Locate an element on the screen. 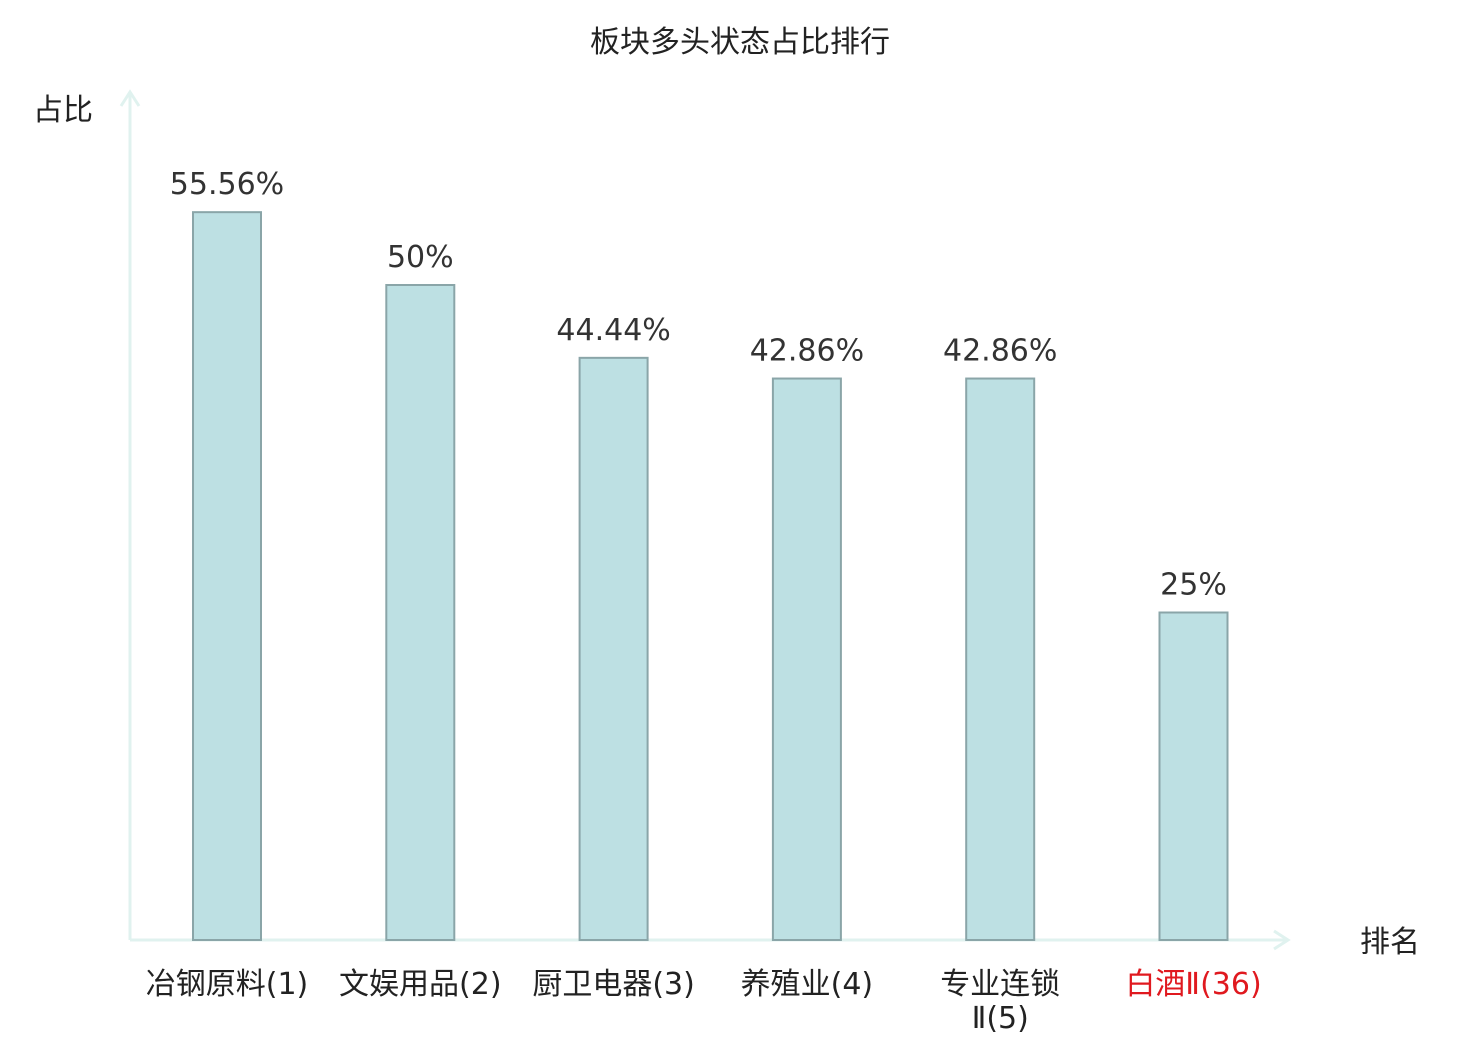 This screenshot has height=1040, width=1480. category-label-line: Ⅱ(5) is located at coordinates (1000, 1018).